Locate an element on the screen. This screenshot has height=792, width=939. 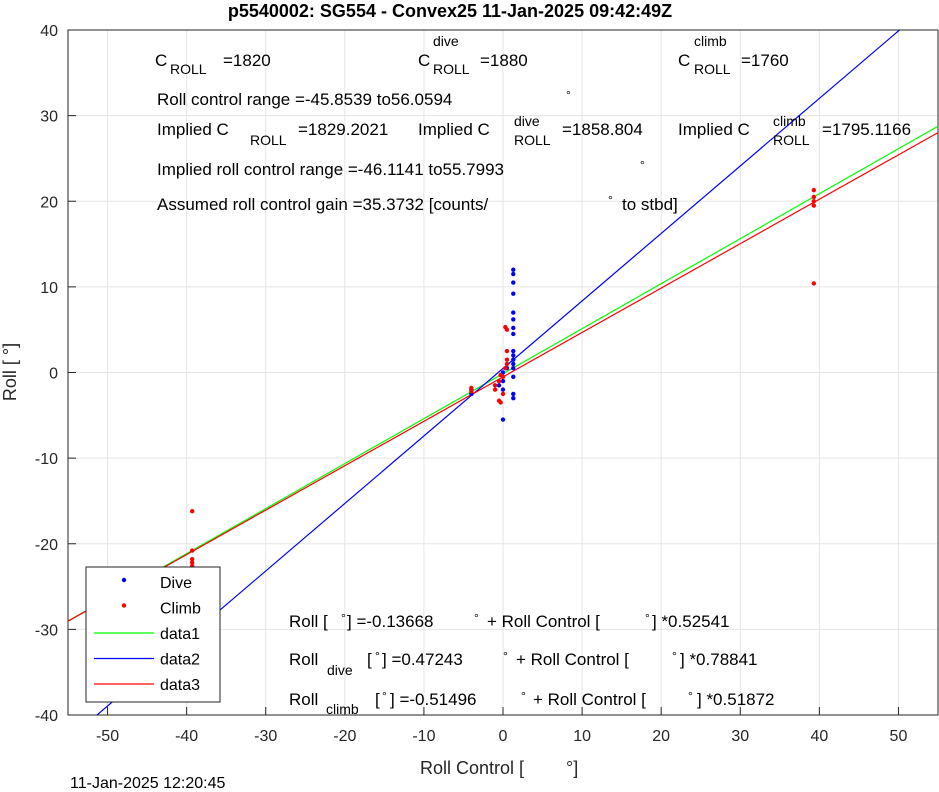
legend-box is located at coordinates (153, 634).